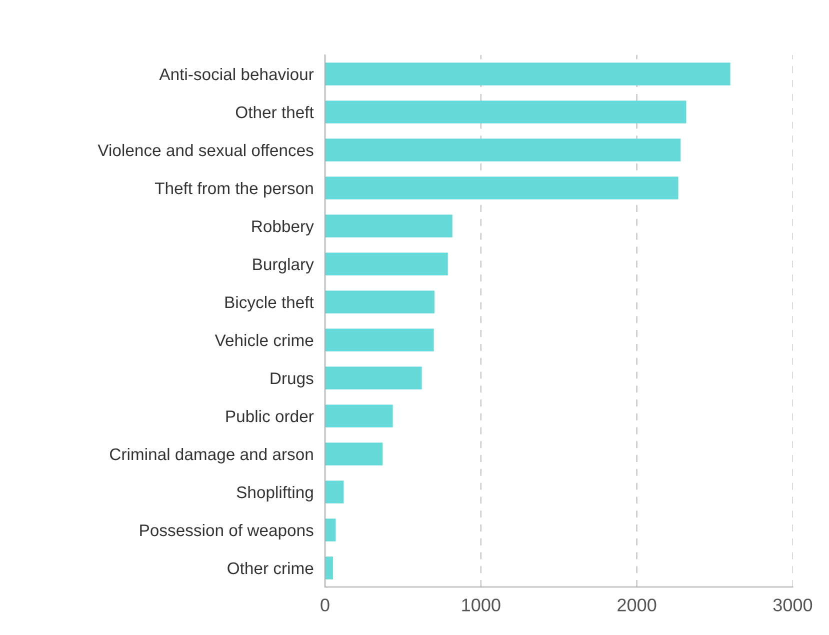  What do you see at coordinates (481, 605) in the screenshot?
I see `x-tick-label: 1000` at bounding box center [481, 605].